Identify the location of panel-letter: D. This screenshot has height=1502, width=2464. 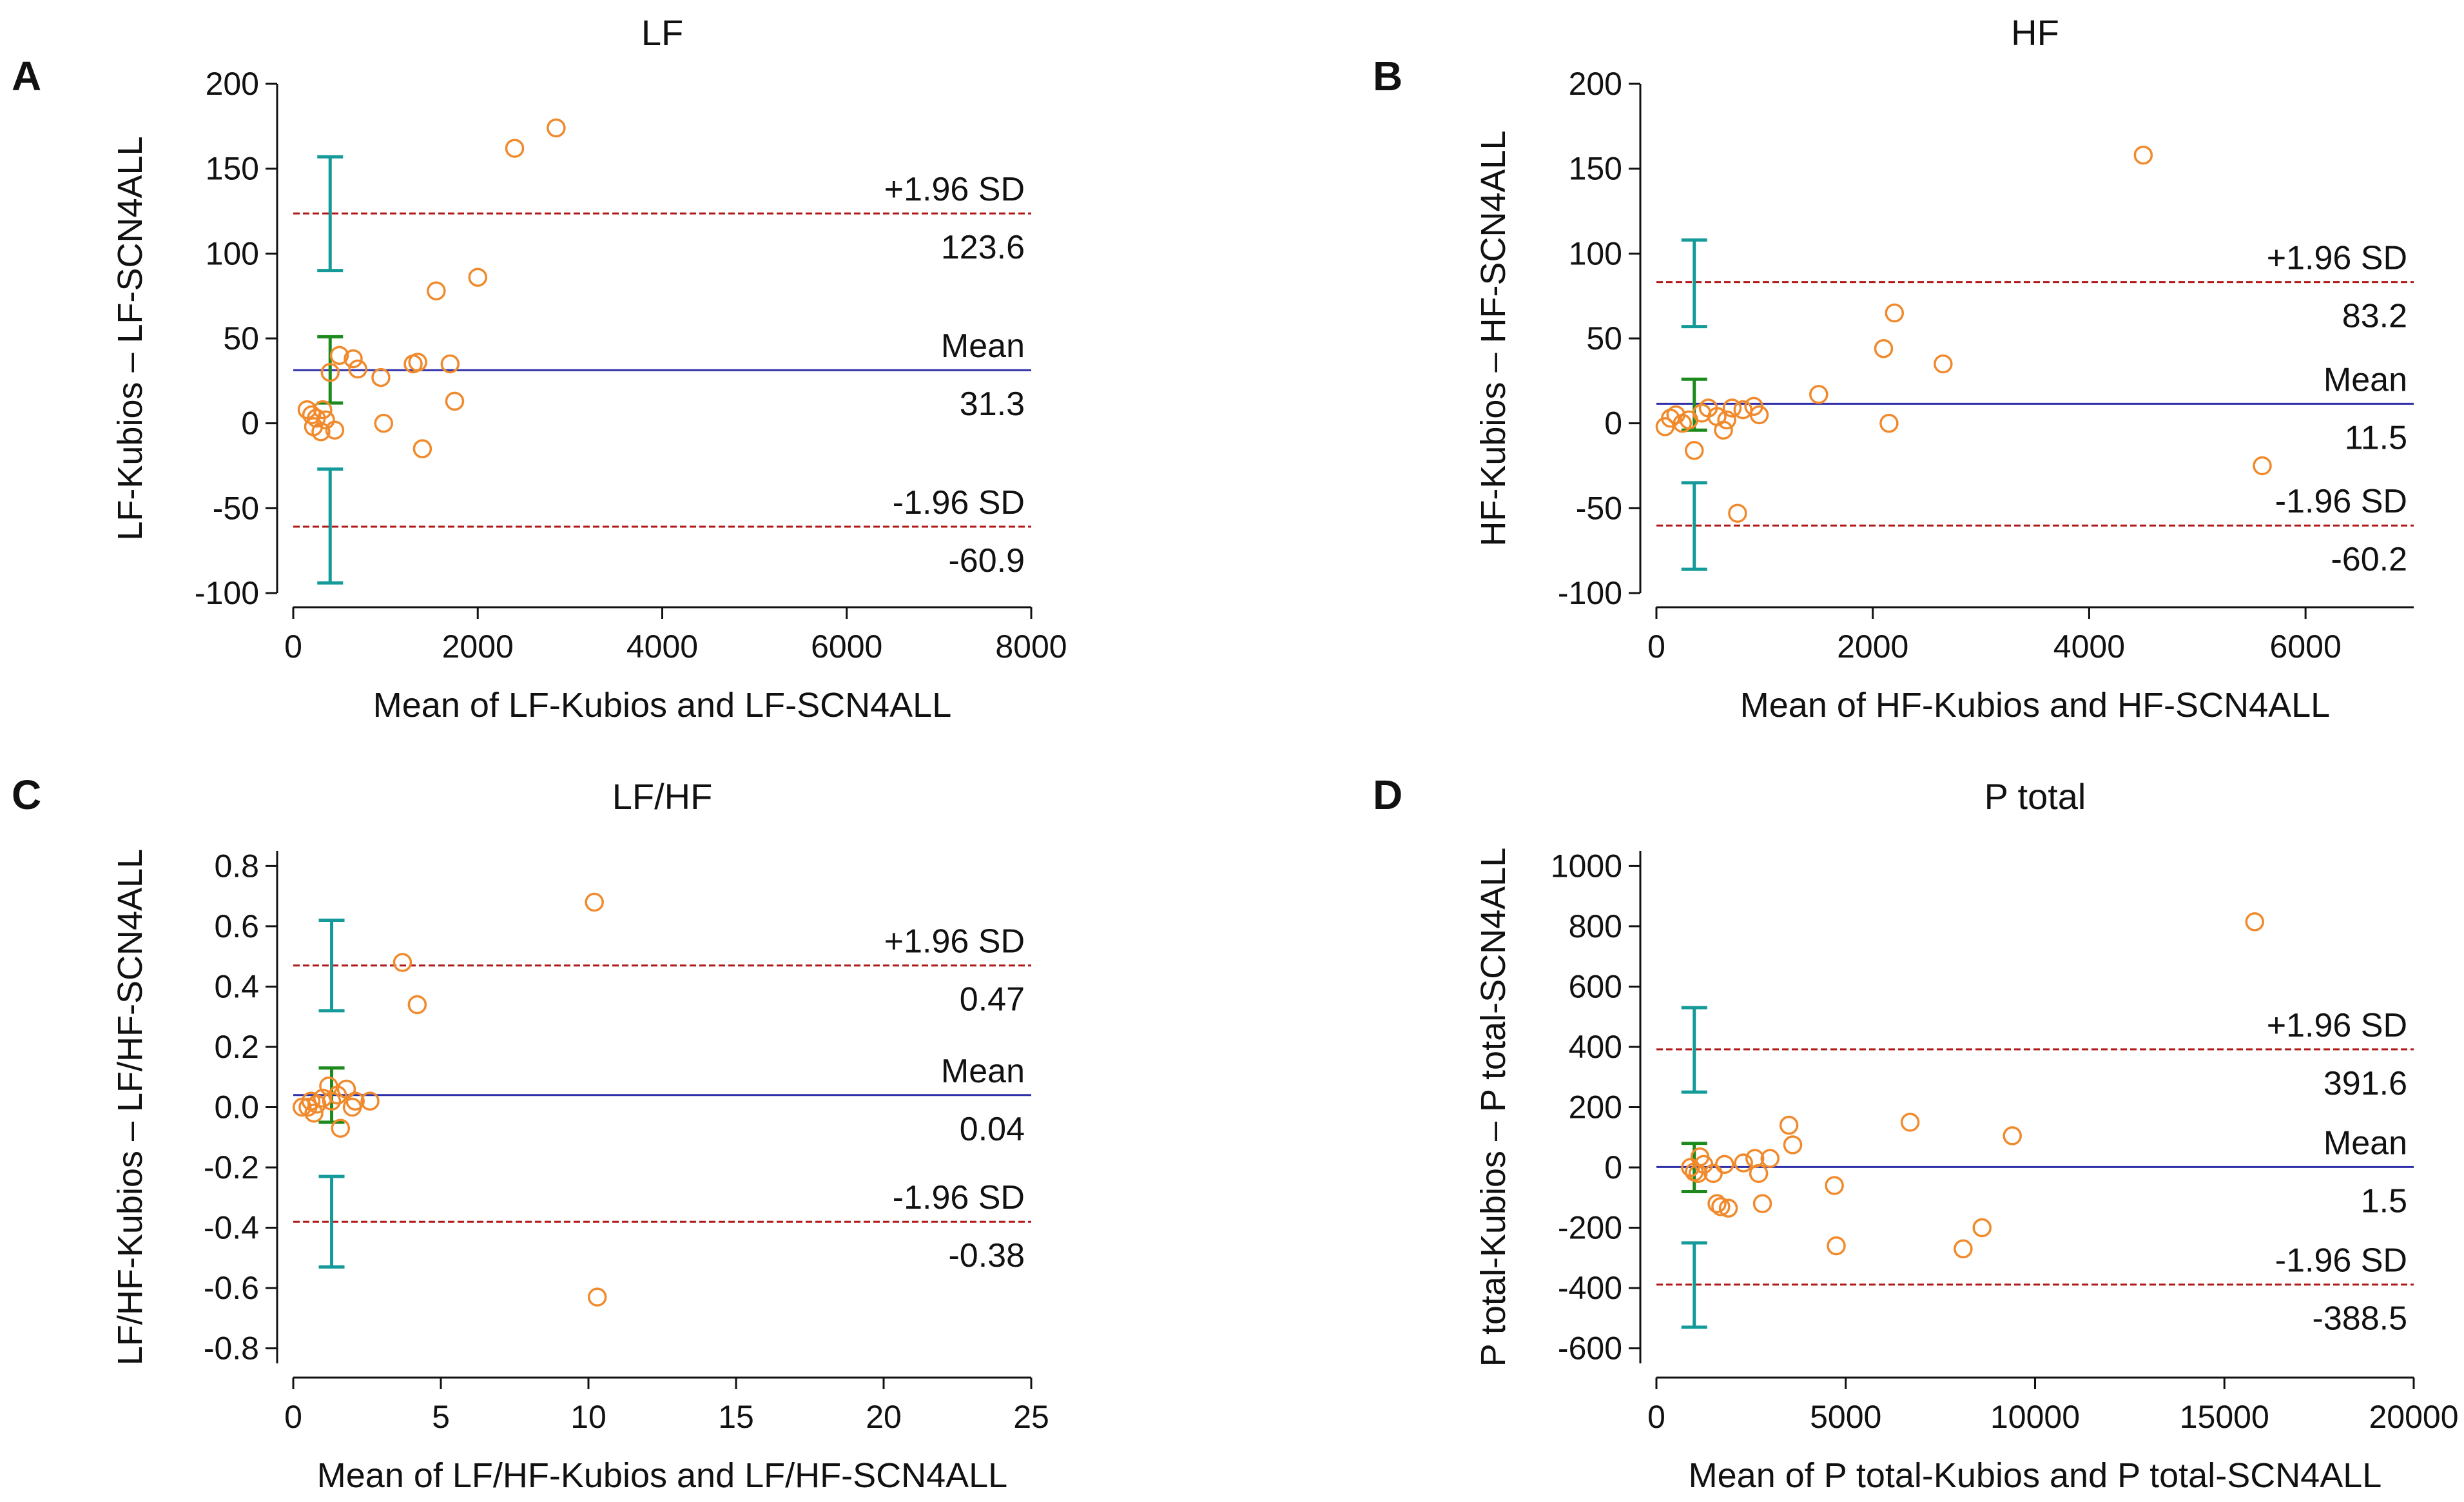
(1388, 795).